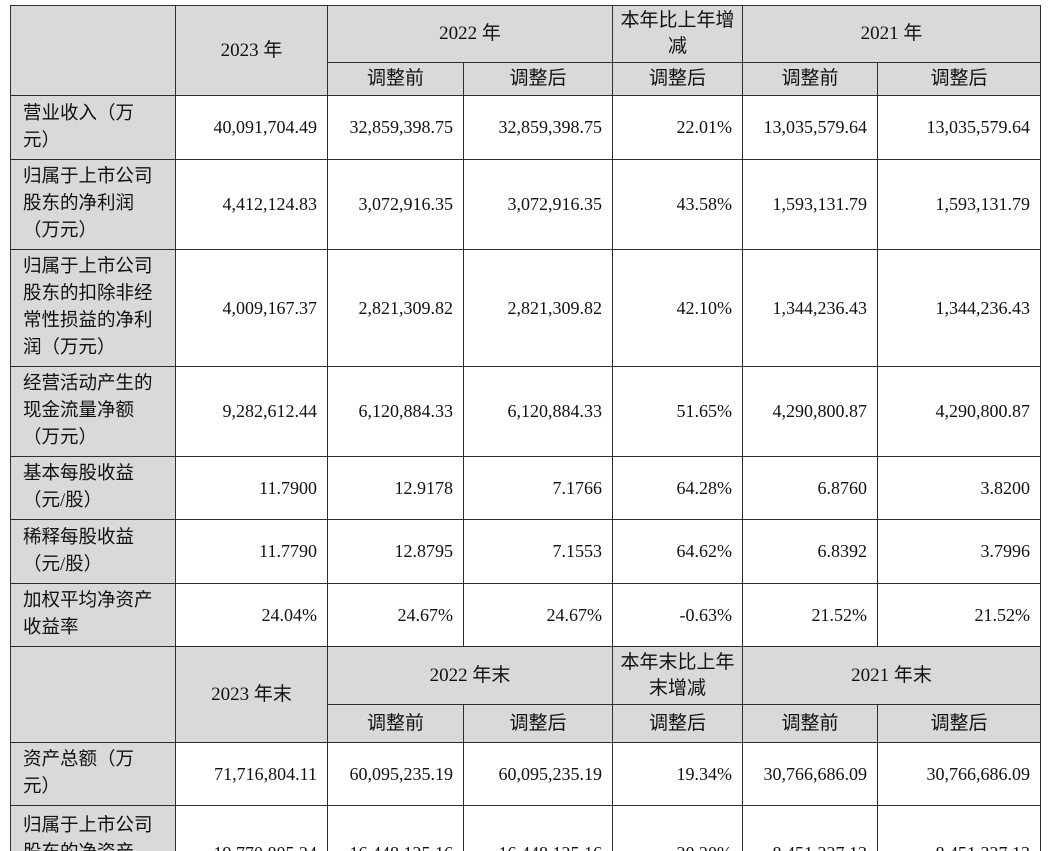 The width and height of the screenshot is (1049, 851). I want to click on value-cell: 51.65%, so click(678, 411).